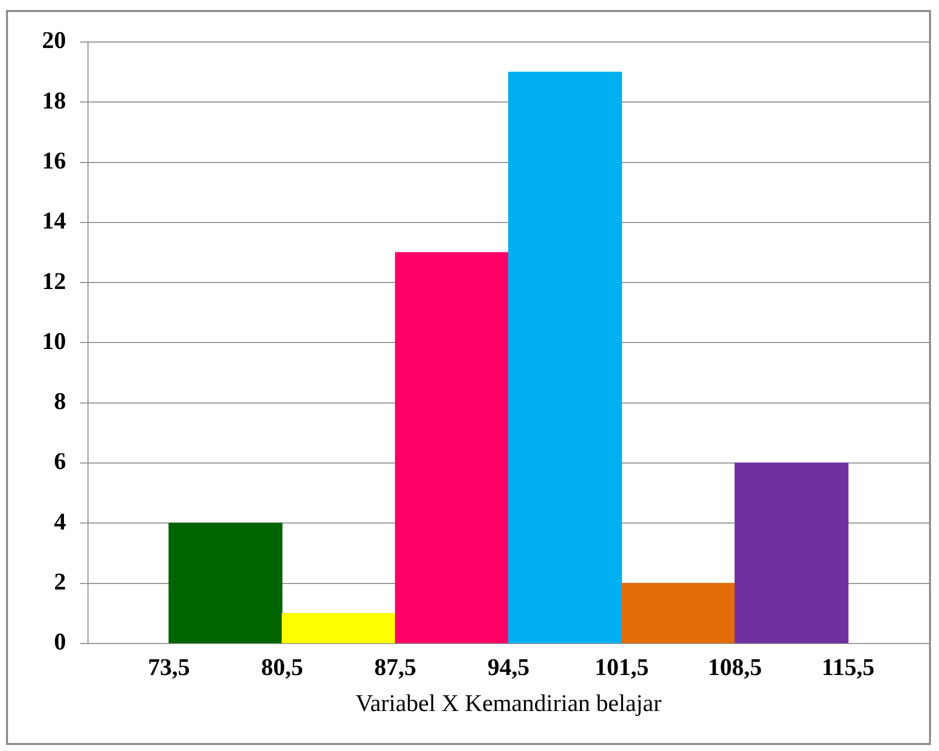 This screenshot has height=751, width=939. I want to click on x-axis-title: Variabel X Kemandirian belajar, so click(509, 703).